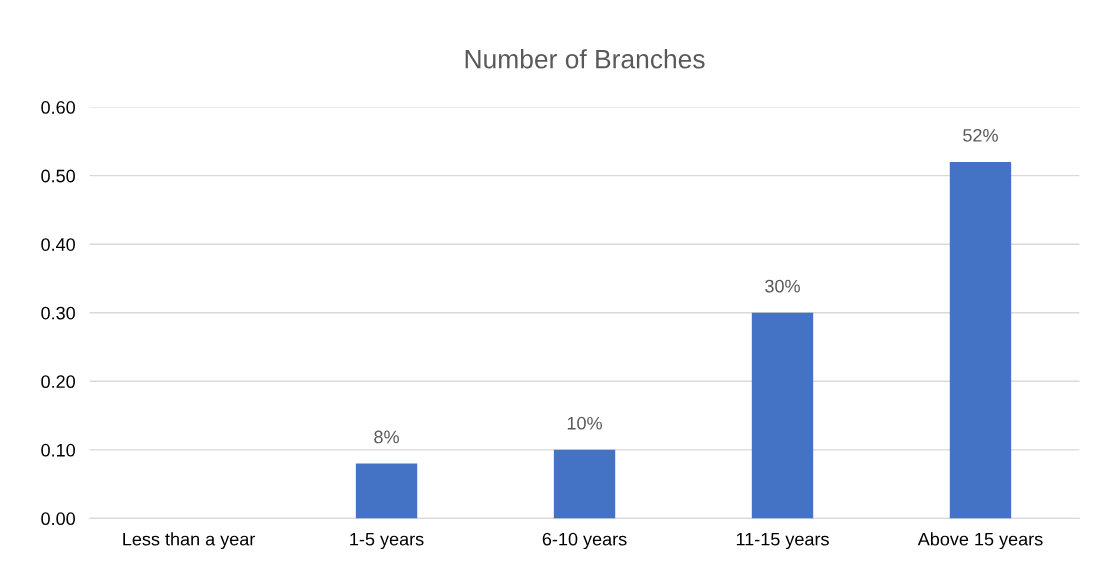 The width and height of the screenshot is (1106, 576). I want to click on data-label: 10%, so click(584, 423).